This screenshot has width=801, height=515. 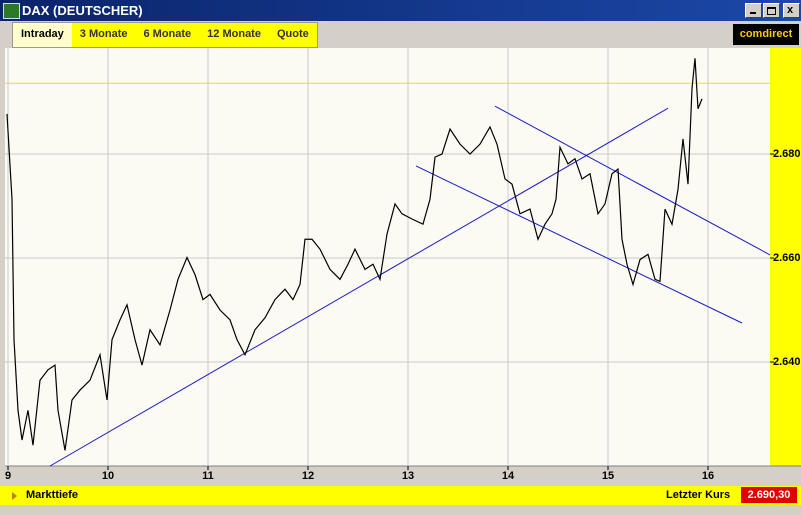 I want to click on tabs: Intraday 3 Monate 6 Monate 12 Monate Quote, so click(x=165, y=35).